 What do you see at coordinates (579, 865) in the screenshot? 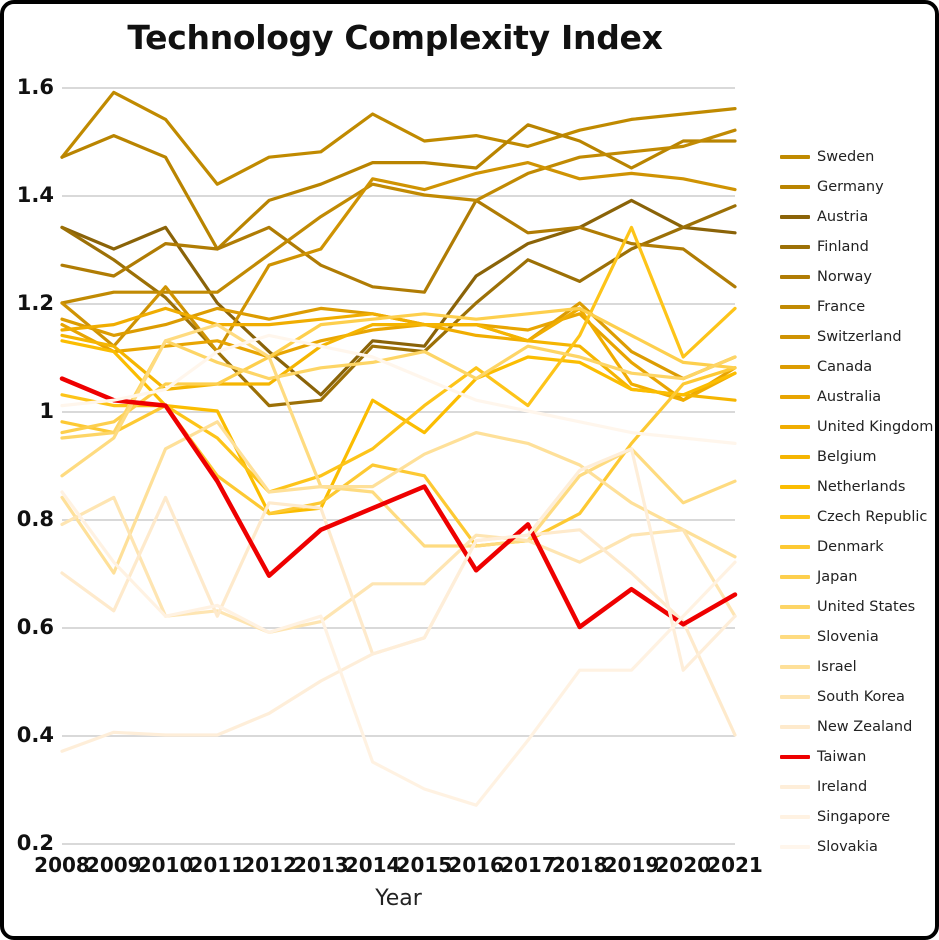
I see `x-axis-tick-label: 2018` at bounding box center [579, 865].